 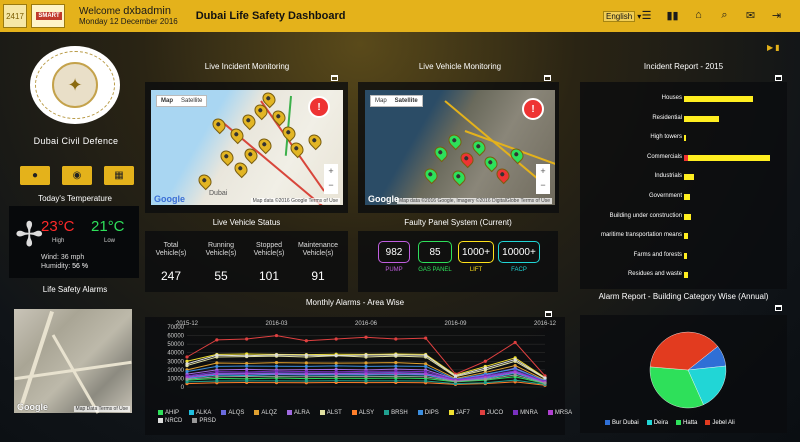 I want to click on language-select: English ▾, so click(x=622, y=16).